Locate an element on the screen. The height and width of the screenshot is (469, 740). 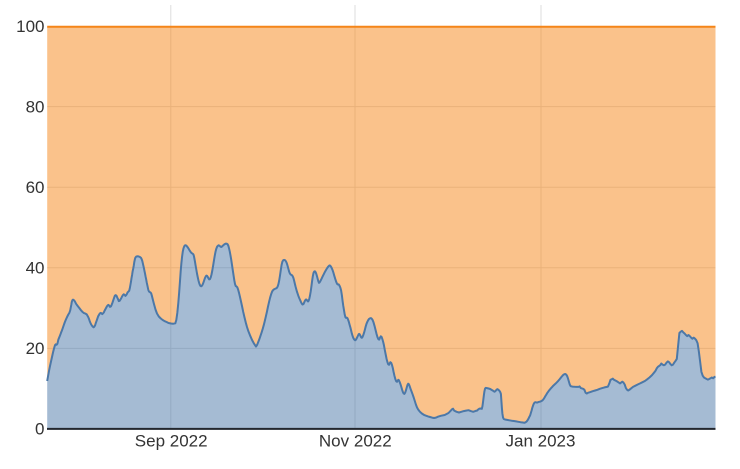
svg-text: Nov 2022 is located at coordinates (355, 441).